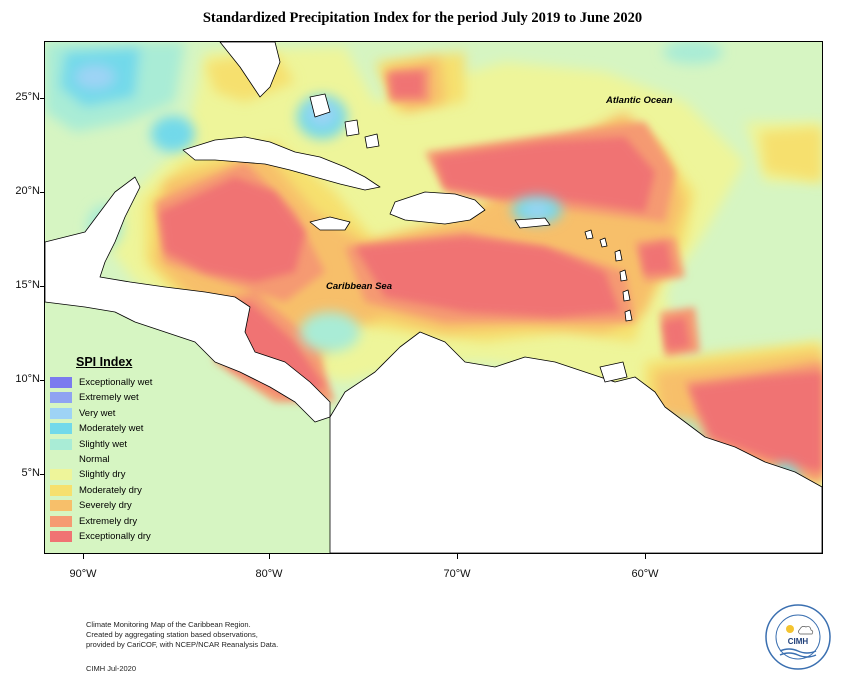 This screenshot has width=845, height=684. Describe the element at coordinates (116, 382) in the screenshot. I see `legend-label: Exceptionally wet` at that location.